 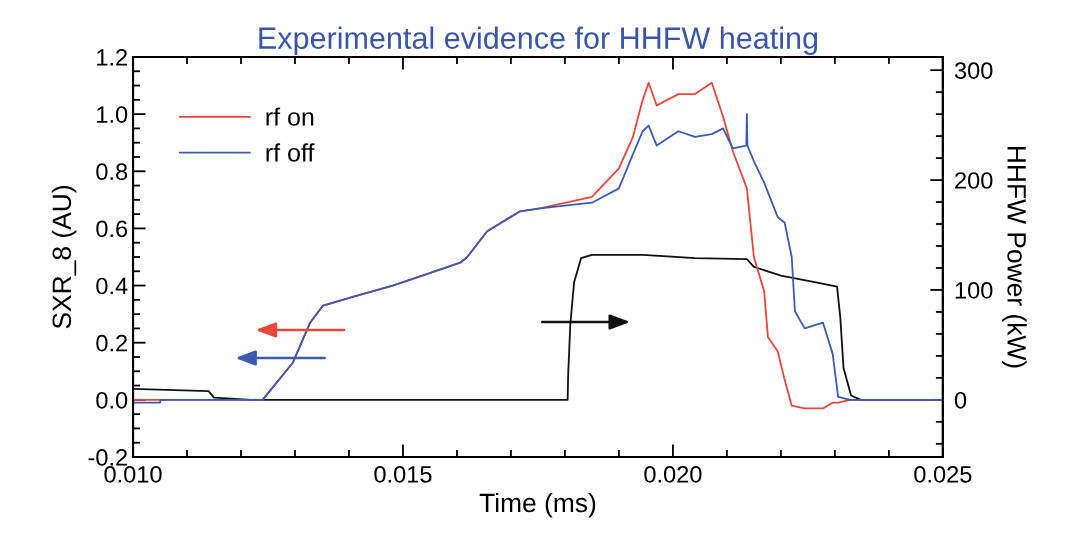 What do you see at coordinates (974, 290) in the screenshot?
I see `y2-tick-label: 100` at bounding box center [974, 290].